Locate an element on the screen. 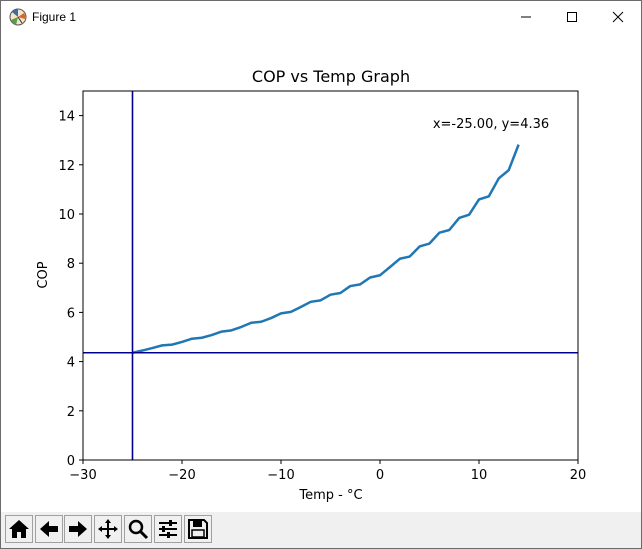  save-button is located at coordinates (198, 529).